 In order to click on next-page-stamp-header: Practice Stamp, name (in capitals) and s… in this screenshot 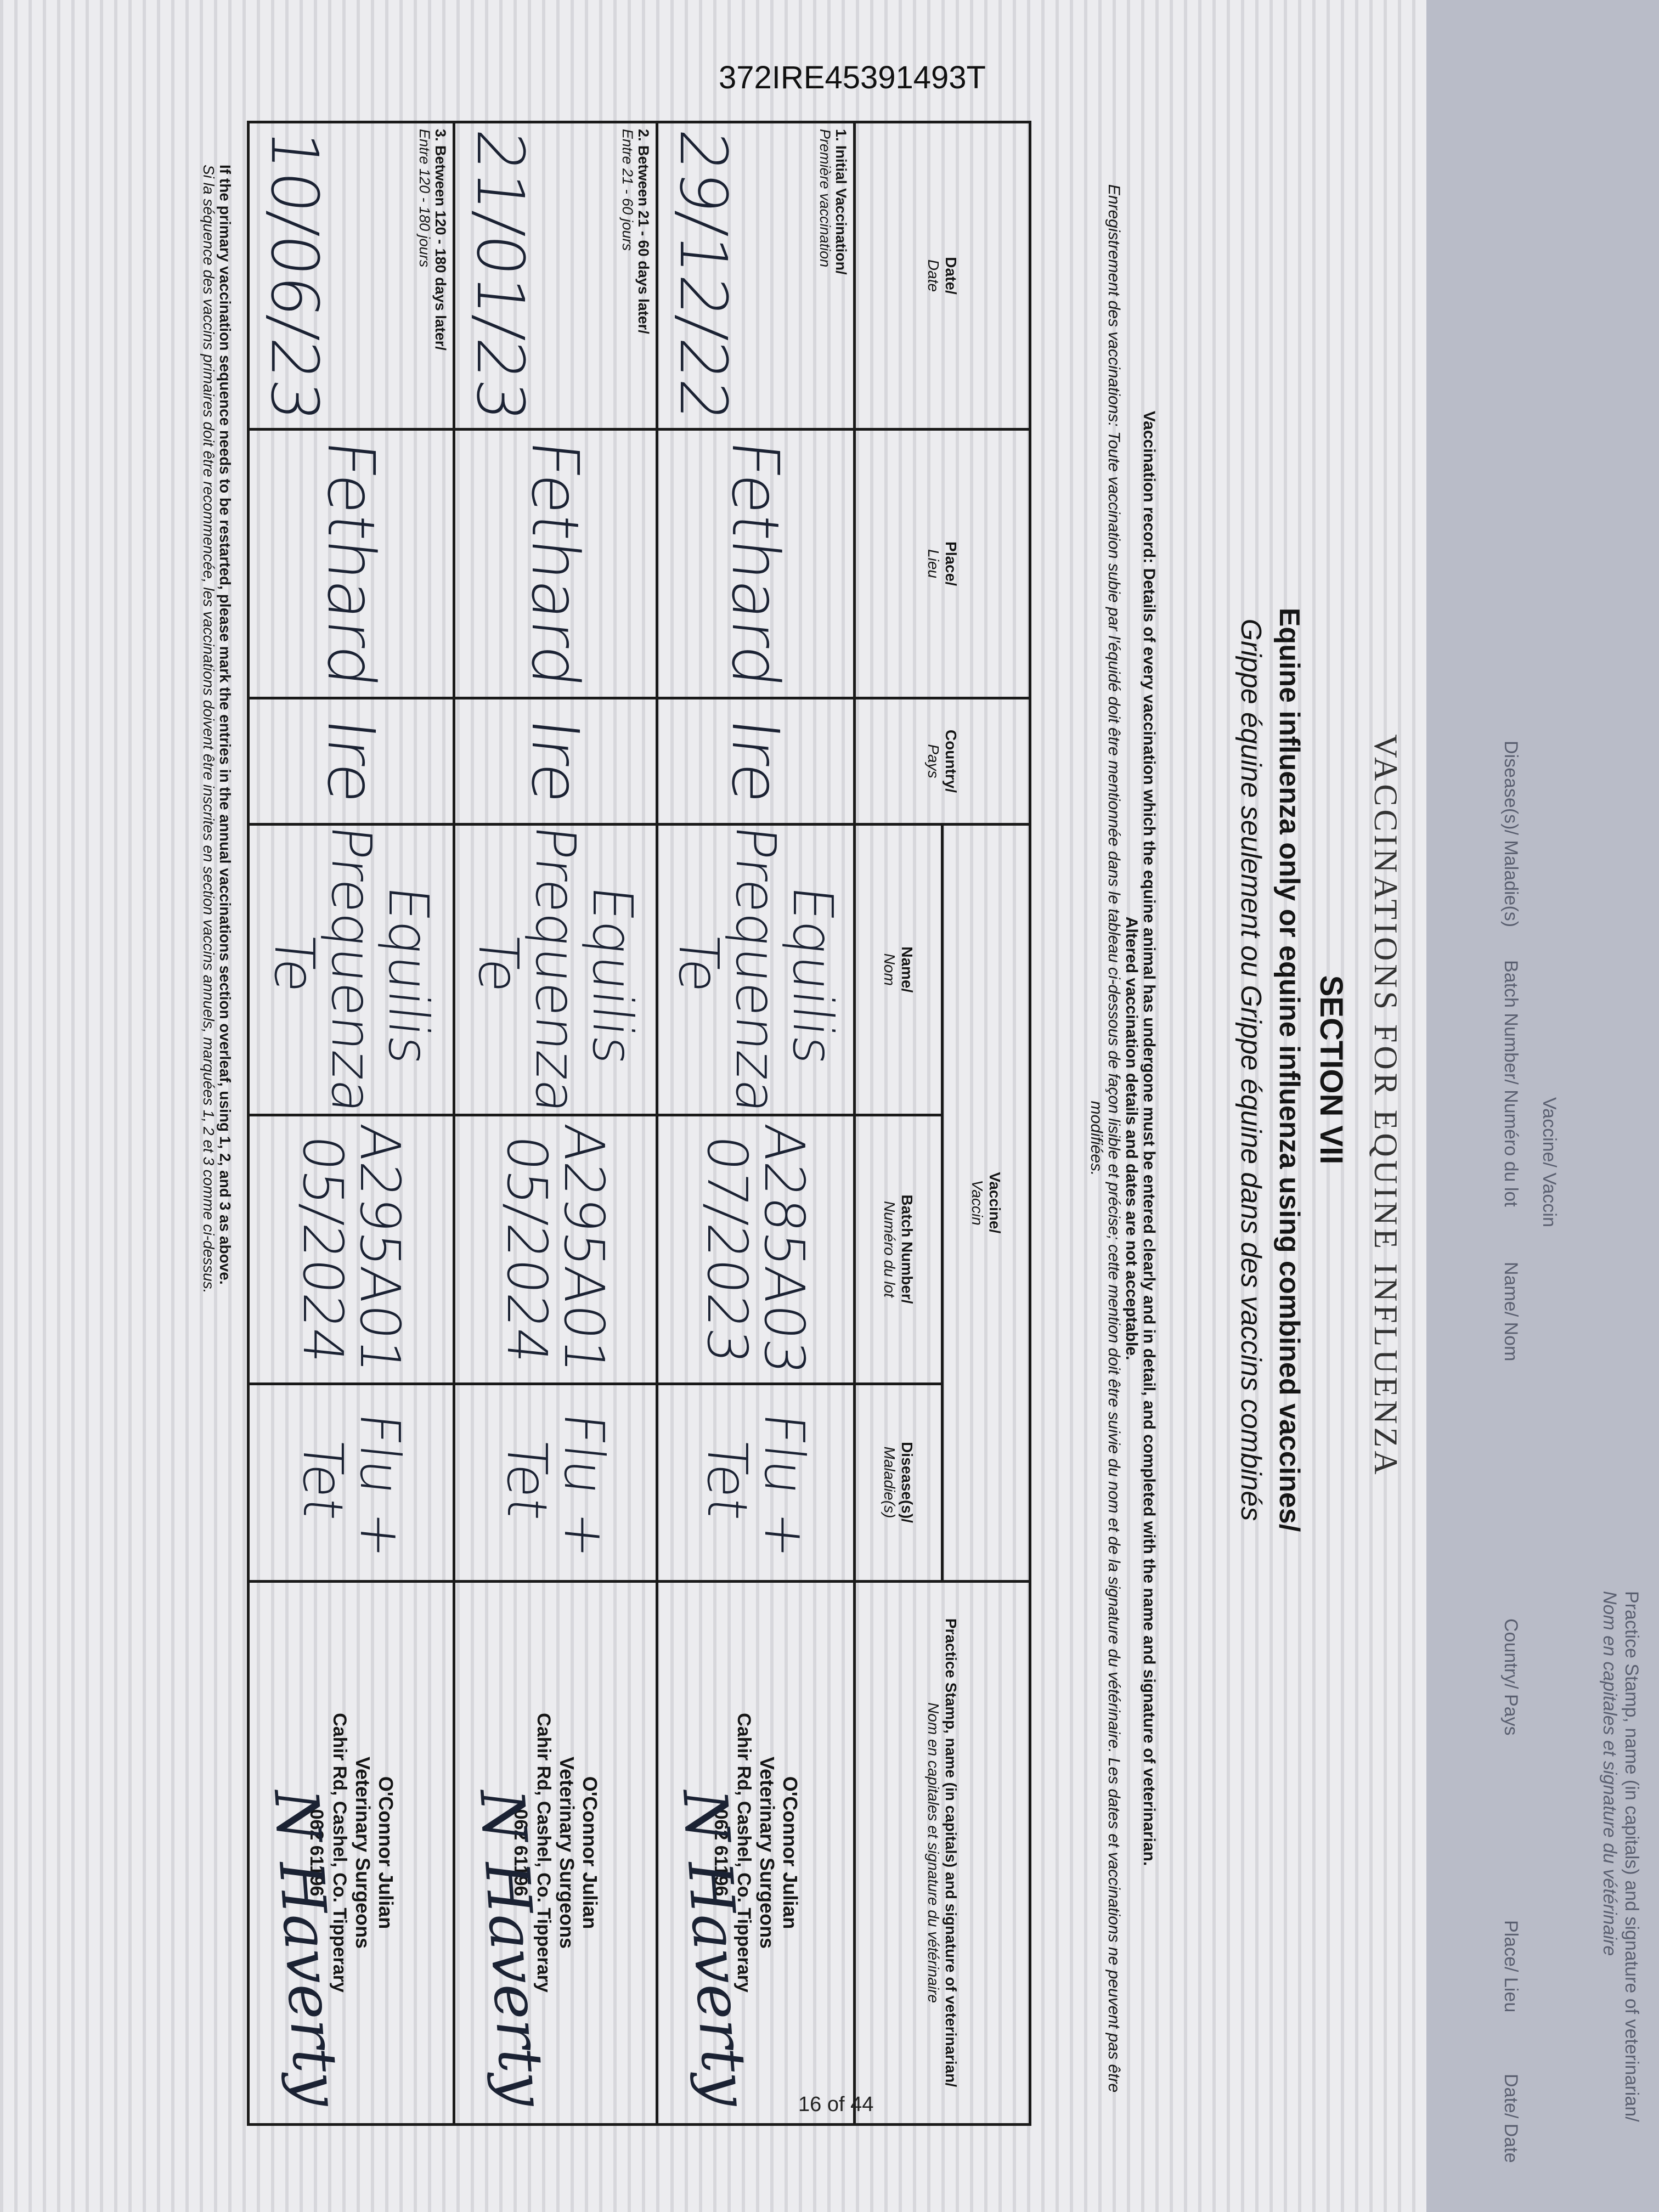, I will do `click(1620, 1857)`.